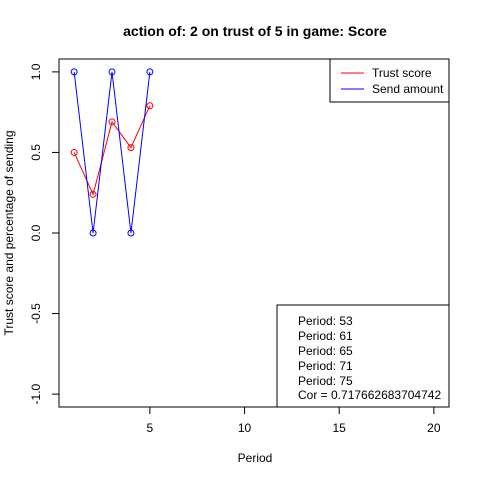 The image size is (480, 480). Describe the element at coordinates (255, 458) in the screenshot. I see `x-axis-label: Period` at that location.